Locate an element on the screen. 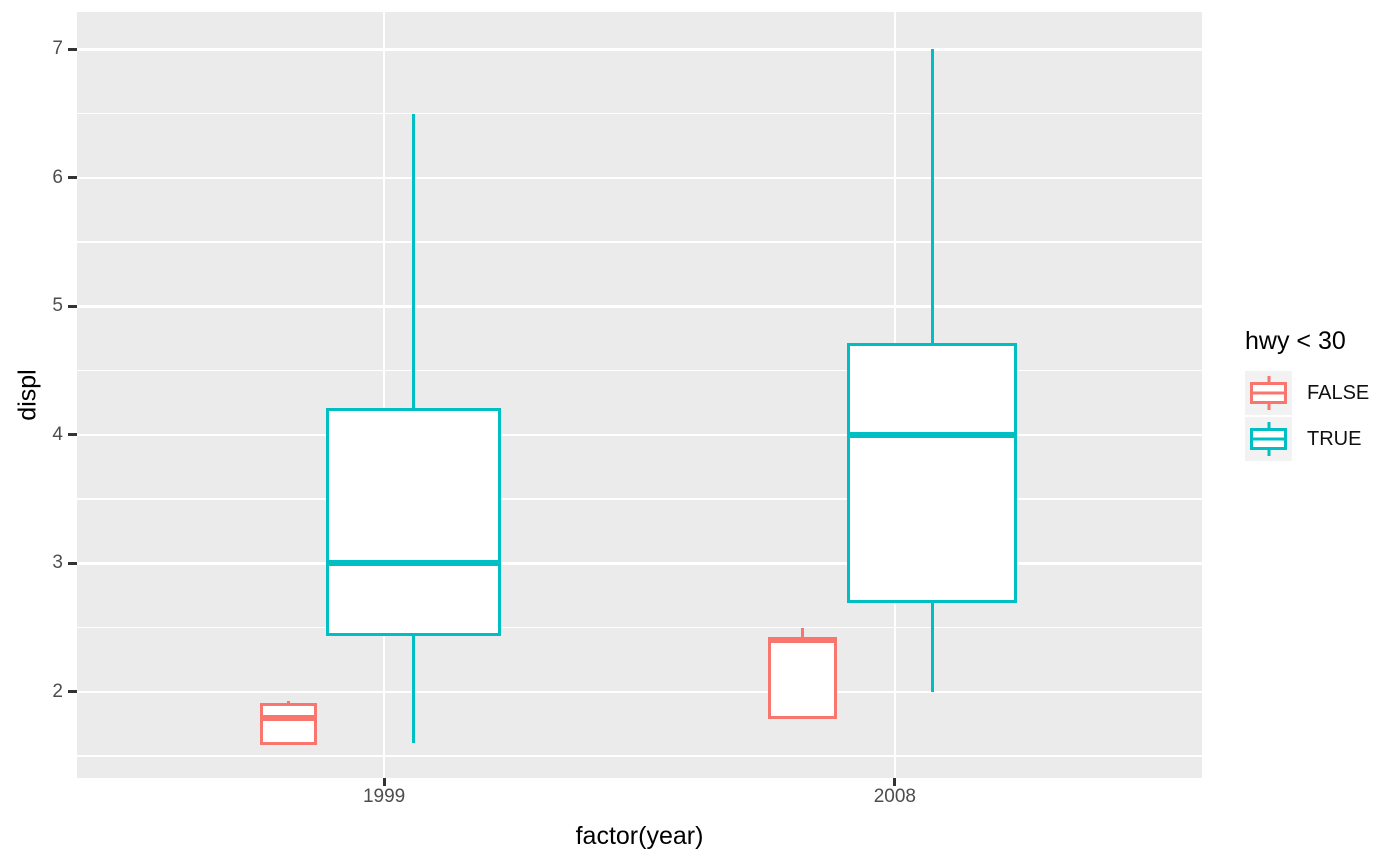  legend-label: FALSE is located at coordinates (1338, 392).